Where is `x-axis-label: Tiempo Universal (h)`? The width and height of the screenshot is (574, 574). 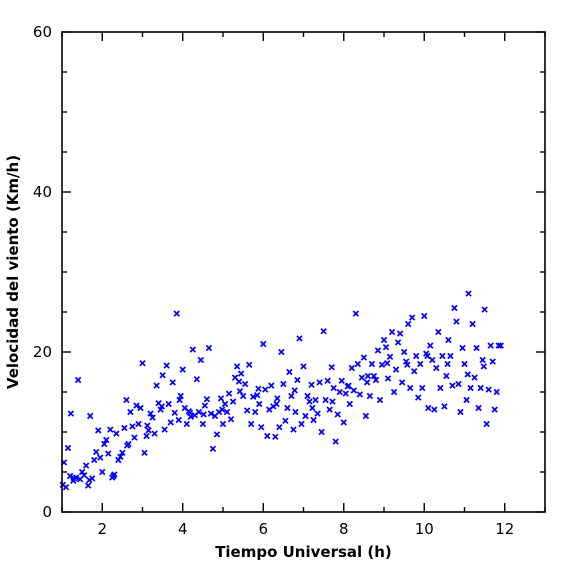
x-axis-label: Tiempo Universal (h) is located at coordinates (303, 552).